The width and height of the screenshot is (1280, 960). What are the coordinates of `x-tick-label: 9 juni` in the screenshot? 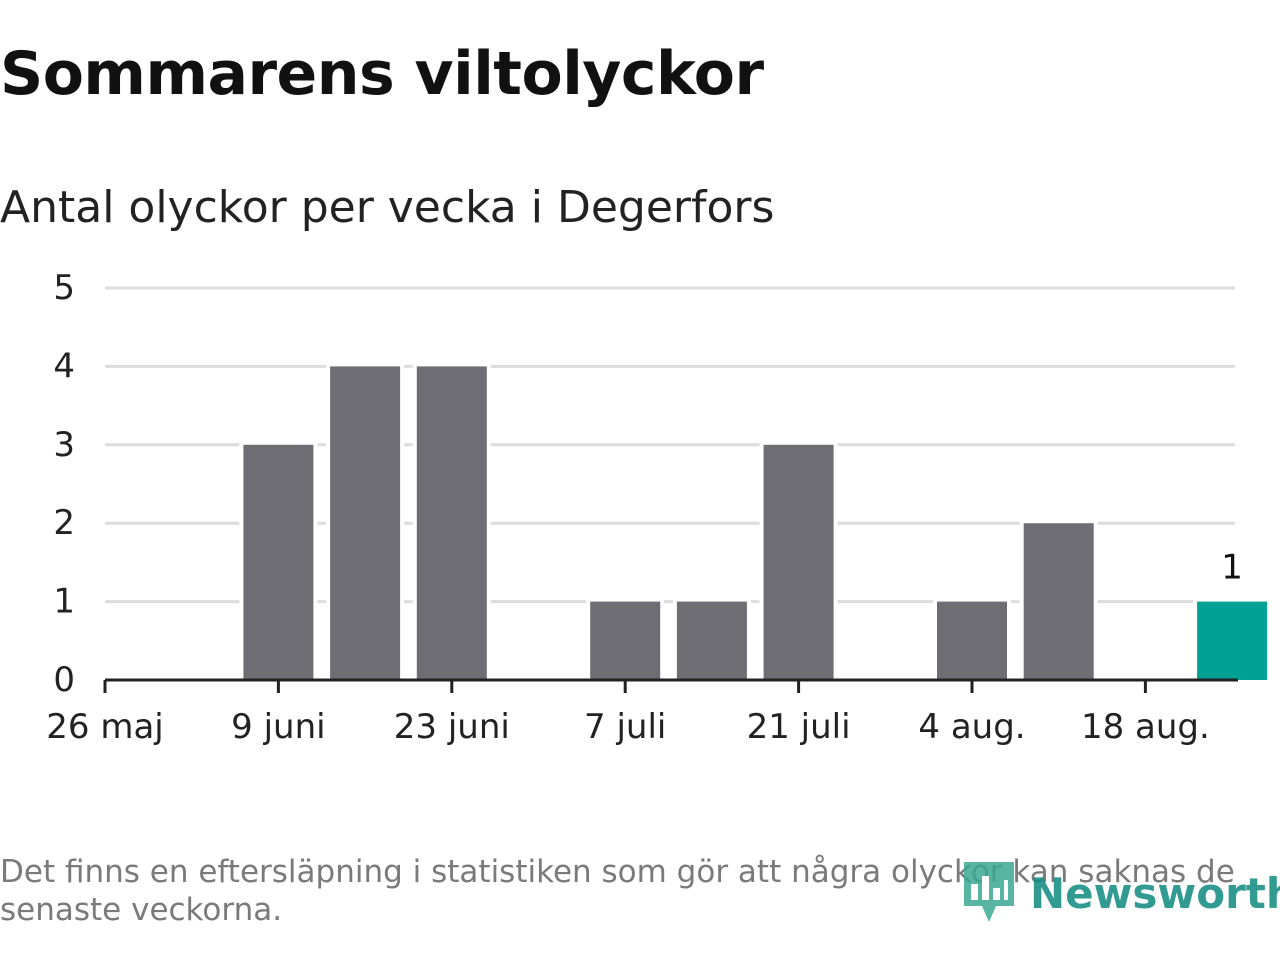 It's located at (278, 727).